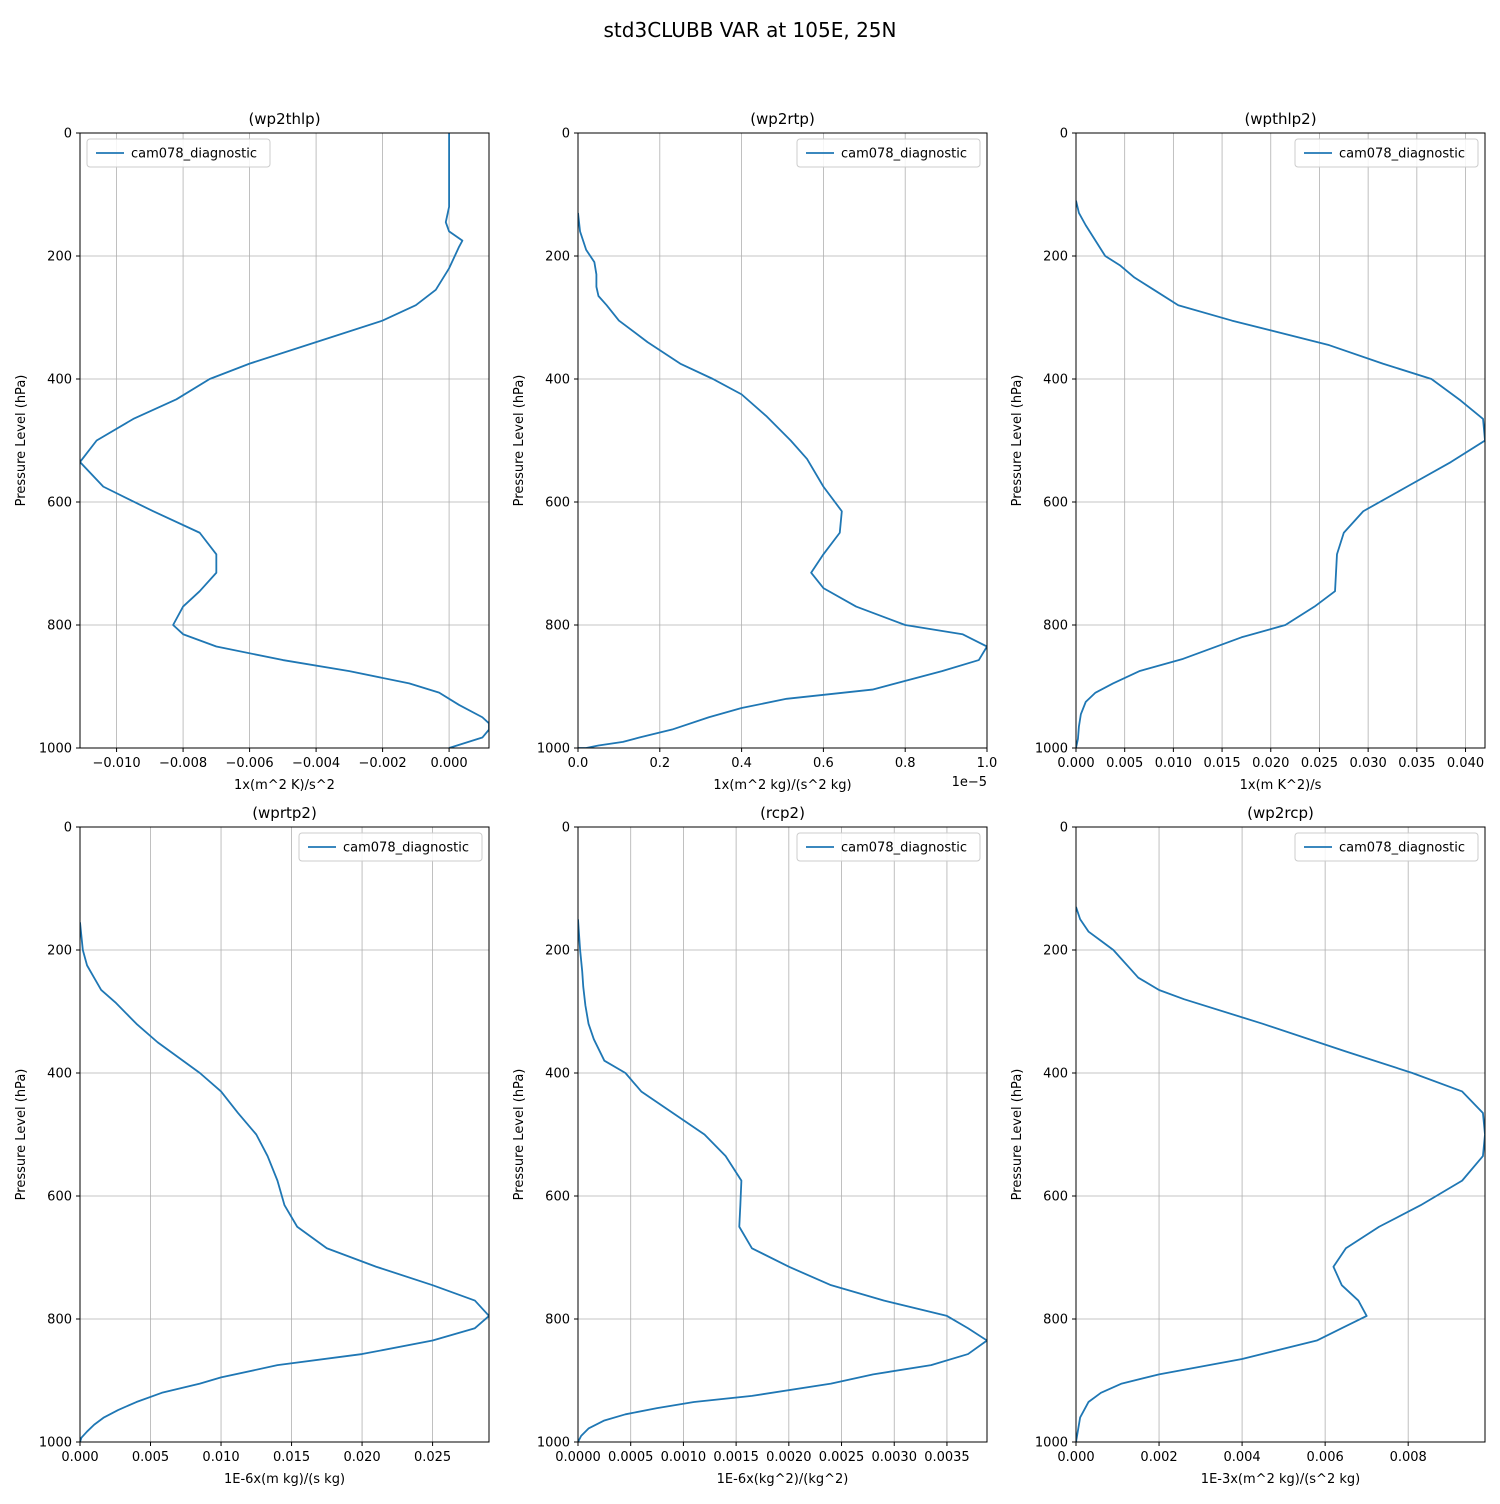 The width and height of the screenshot is (1500, 1504). Describe the element at coordinates (316, 763) in the screenshot. I see `x-tick-label: −0.004` at that location.